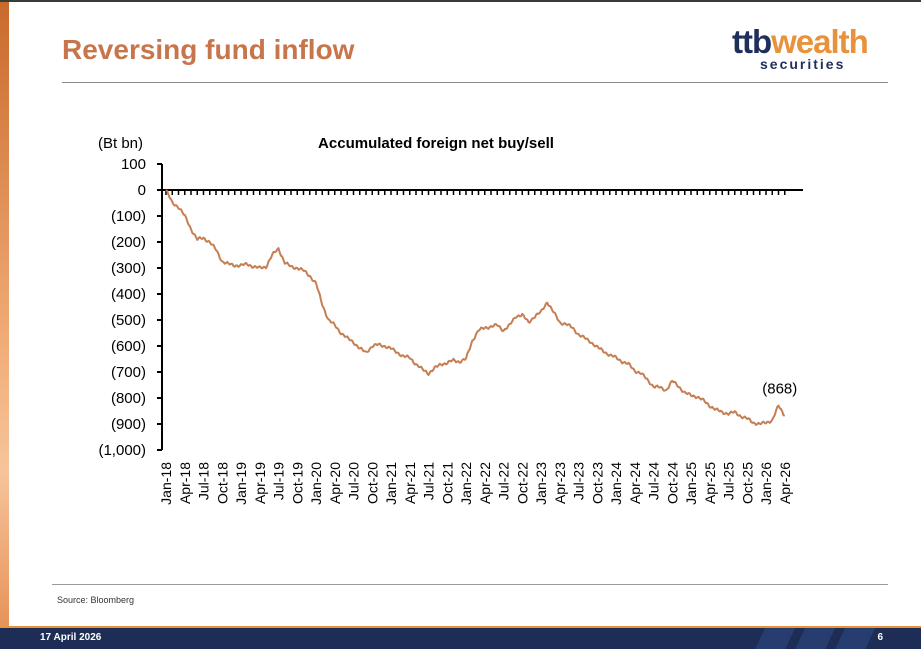  I want to click on footer-accent-line, so click(460, 627).